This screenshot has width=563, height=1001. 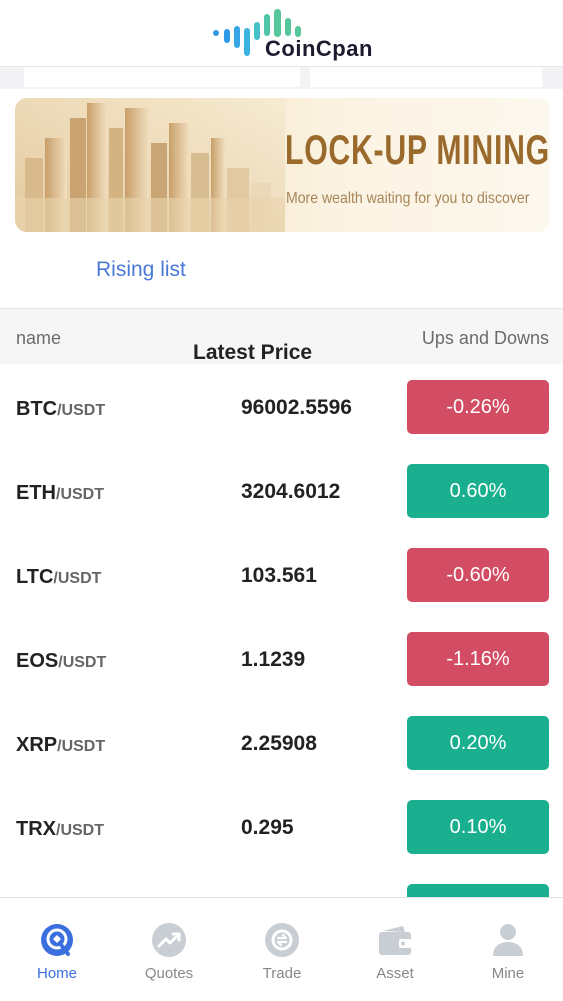 I want to click on base-symbol: XRP, so click(x=37, y=745).